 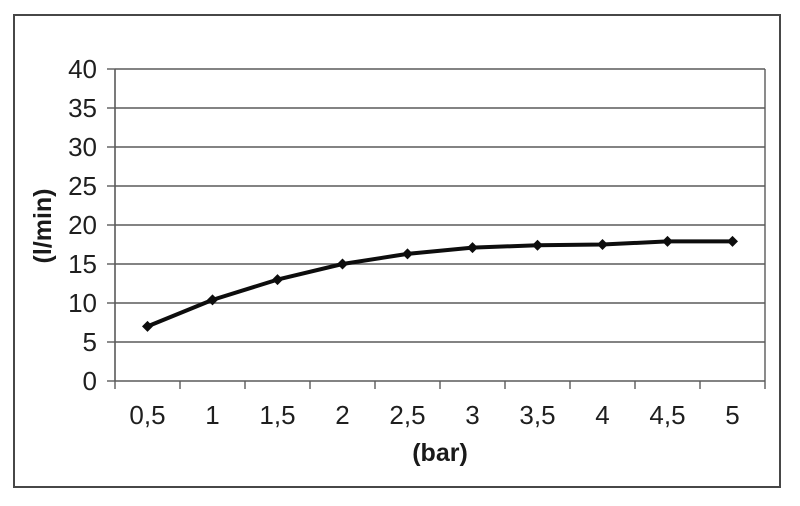 What do you see at coordinates (147, 415) in the screenshot?
I see `x-tick-label: 0,5` at bounding box center [147, 415].